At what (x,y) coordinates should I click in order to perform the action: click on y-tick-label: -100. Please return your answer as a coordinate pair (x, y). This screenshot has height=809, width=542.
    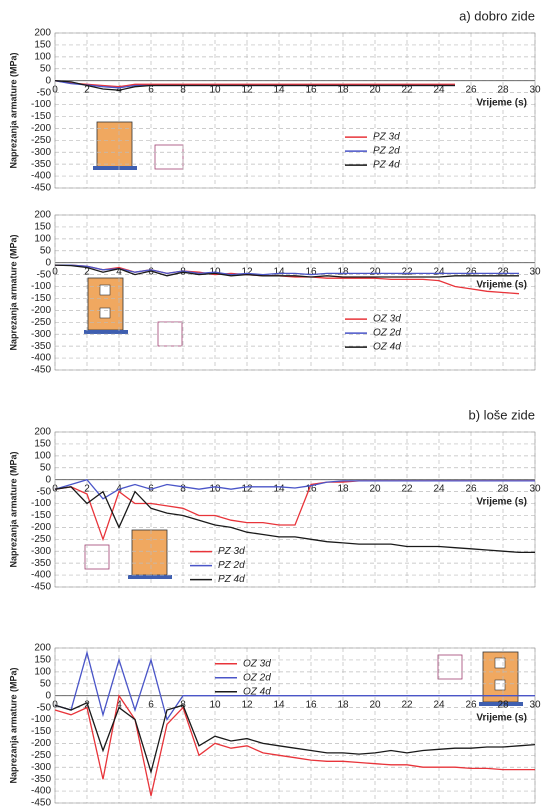
    Looking at the image, I should click on (41, 719).